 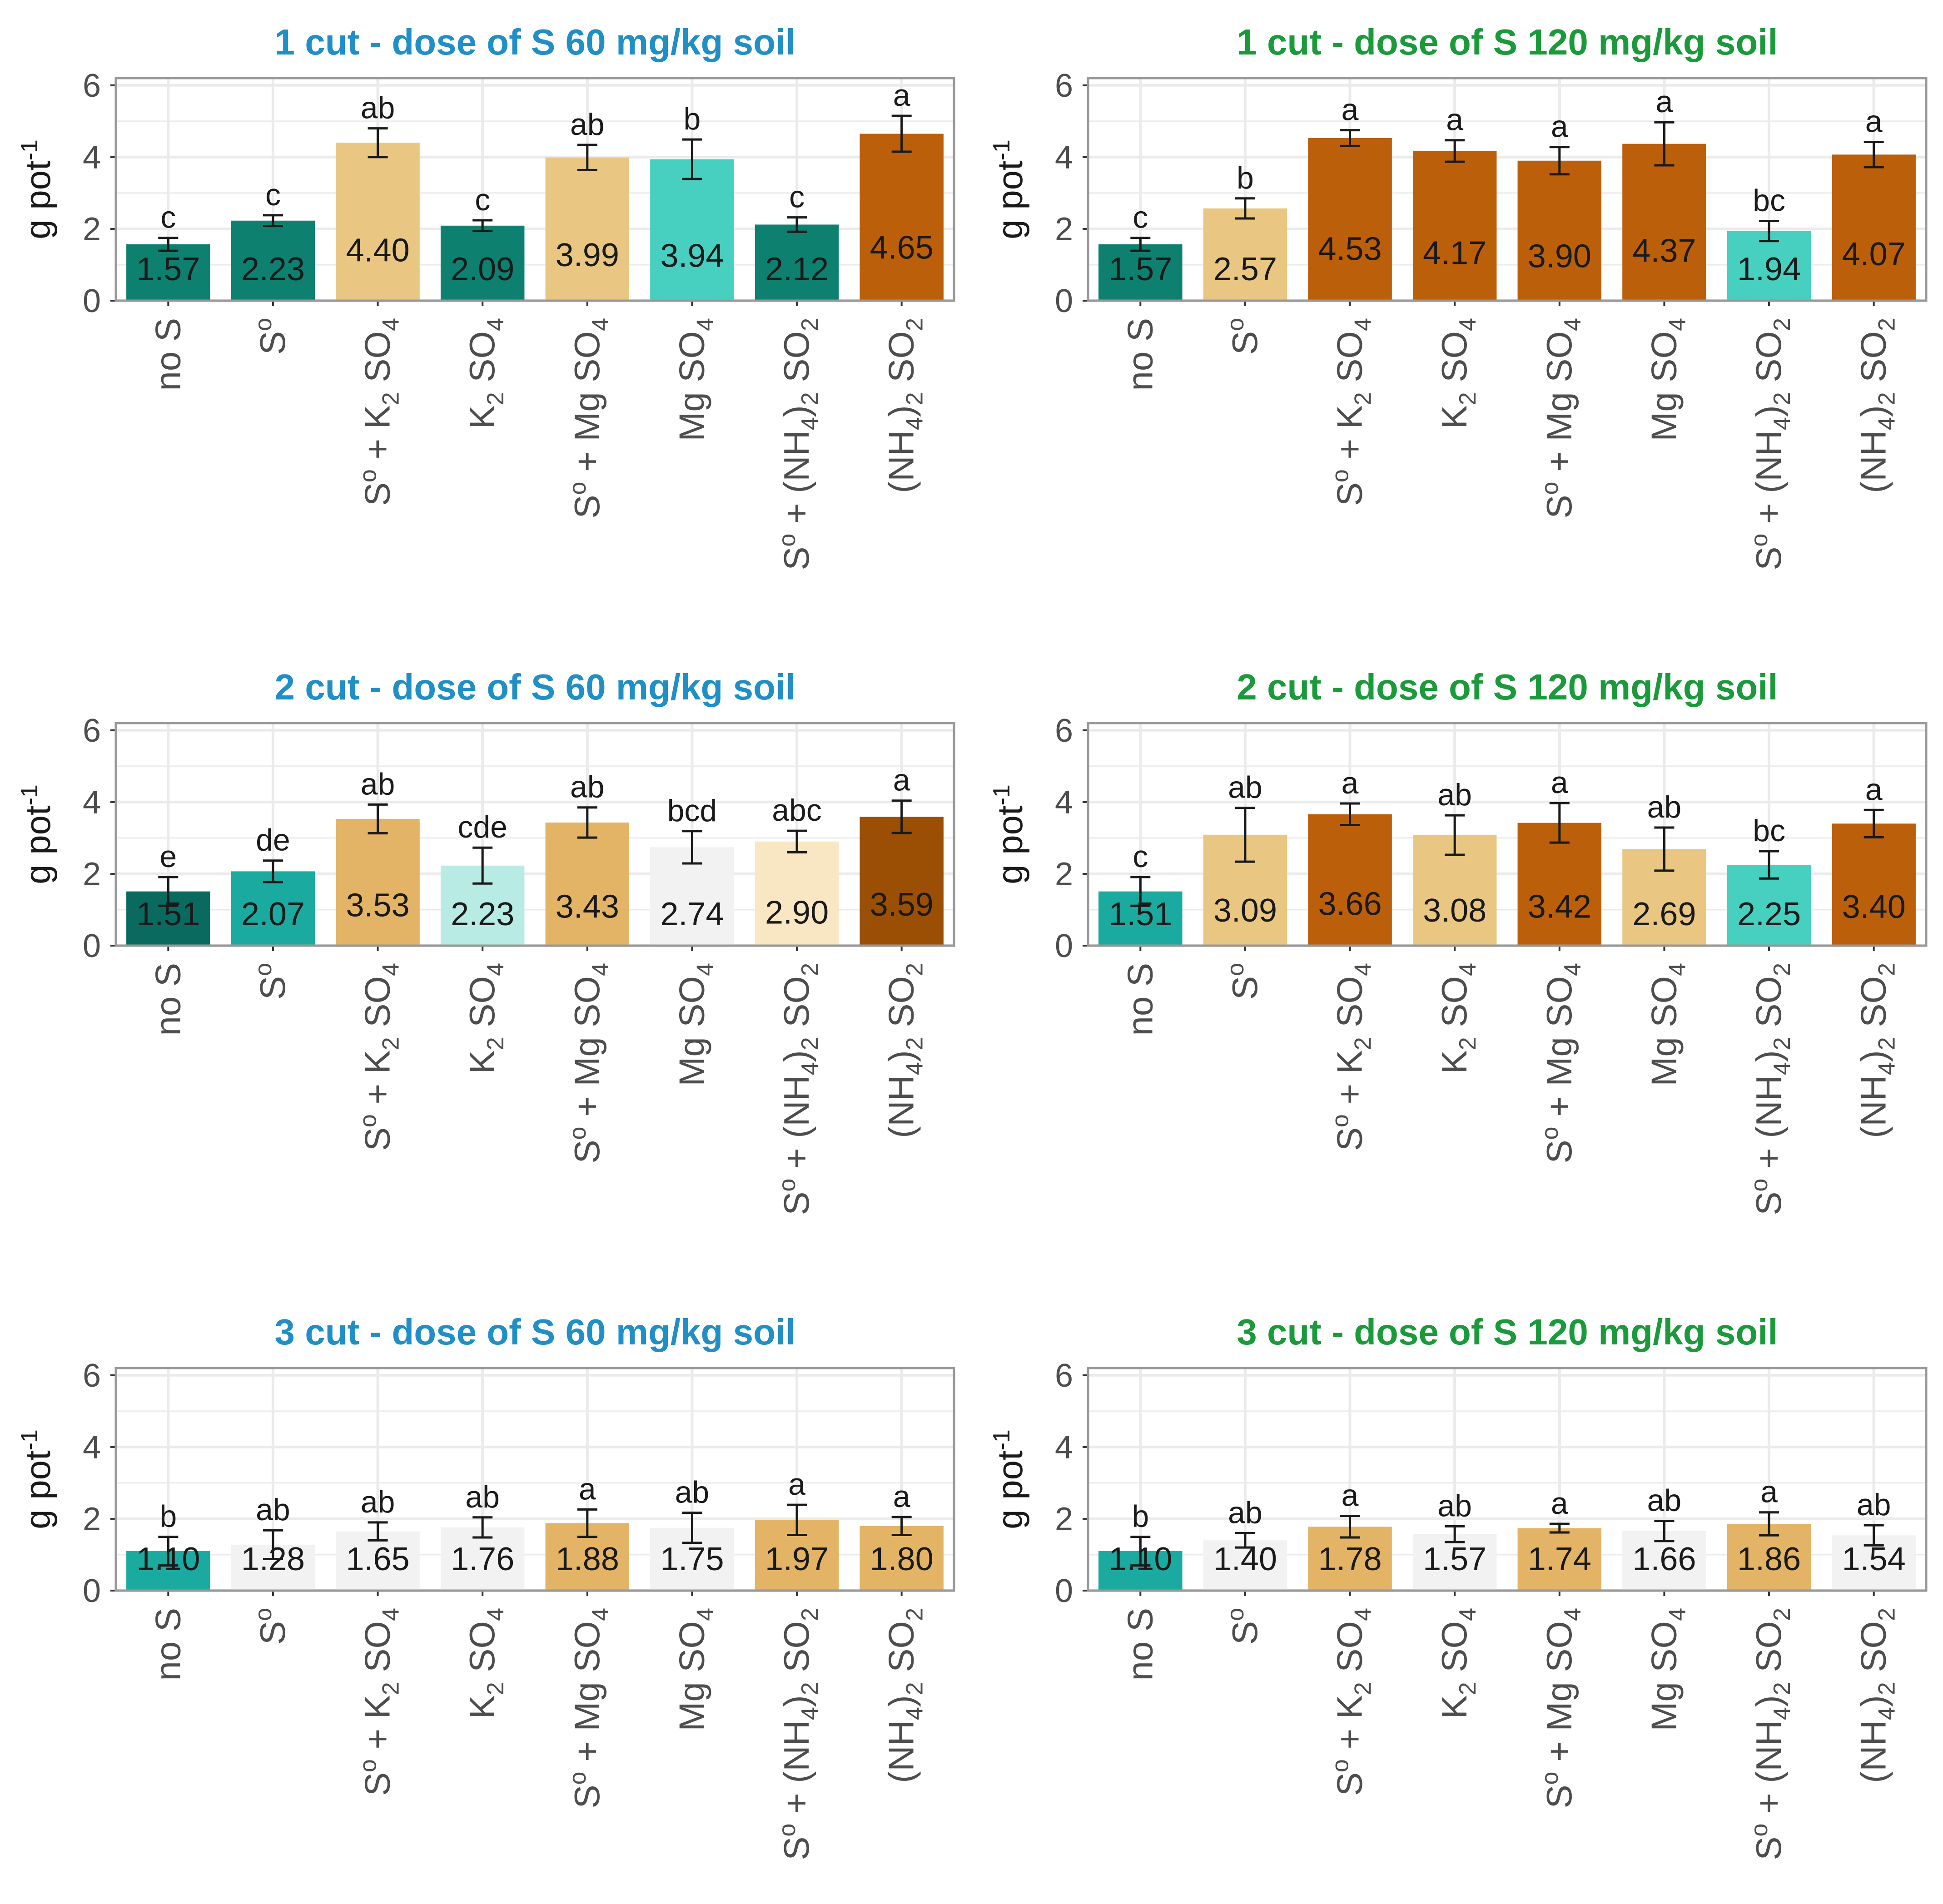 I want to click on x-label-main: (NH, so click(x=1873, y=1106).